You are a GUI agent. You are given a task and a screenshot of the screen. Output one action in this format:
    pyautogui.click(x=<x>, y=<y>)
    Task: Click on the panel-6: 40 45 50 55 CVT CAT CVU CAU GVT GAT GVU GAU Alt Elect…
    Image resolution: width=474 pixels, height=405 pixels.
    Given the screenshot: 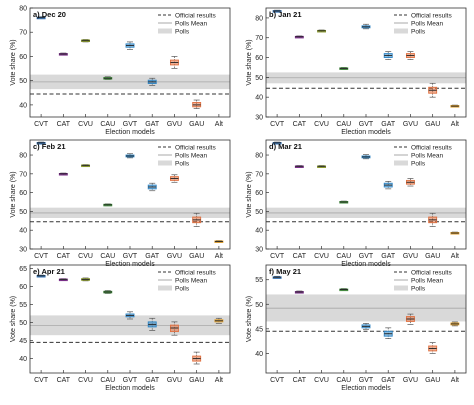 What is the action you would take?
    pyautogui.click(x=356, y=328)
    